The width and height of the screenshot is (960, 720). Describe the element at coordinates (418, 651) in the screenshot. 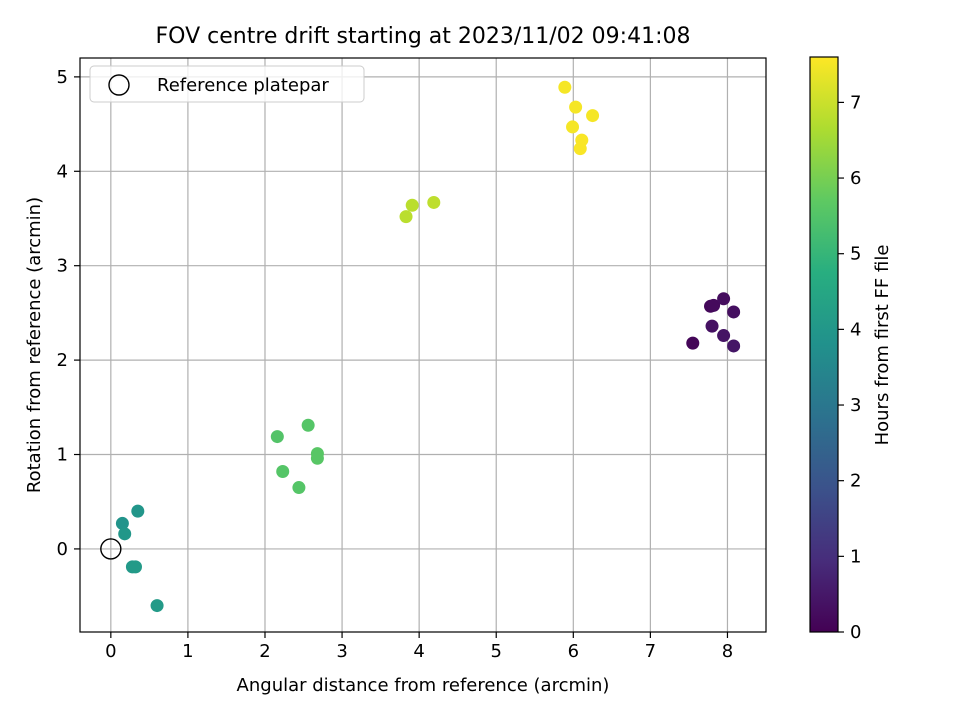

I see `x-tick-label: 4` at that location.